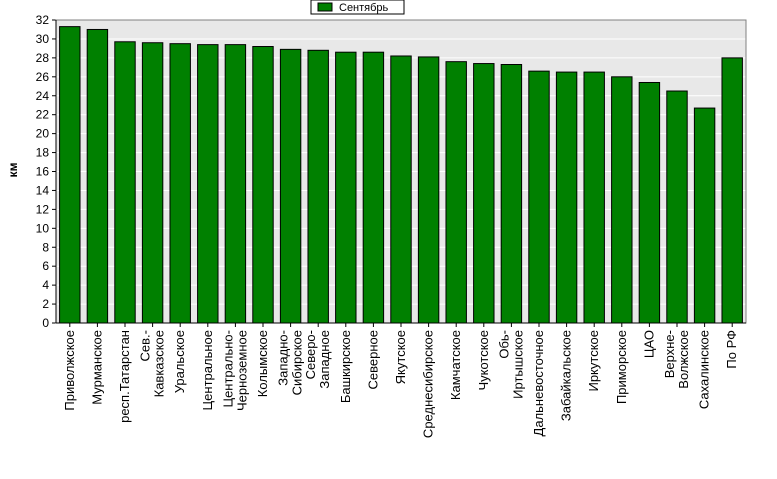  What do you see at coordinates (43, 39) in the screenshot?
I see `y-tick-label: 30` at bounding box center [43, 39].